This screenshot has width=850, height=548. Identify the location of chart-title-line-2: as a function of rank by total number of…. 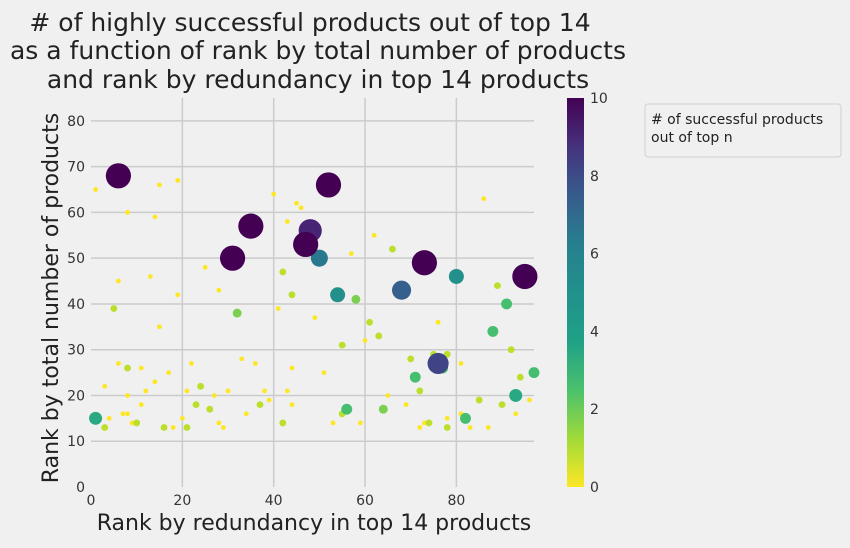
(318, 50).